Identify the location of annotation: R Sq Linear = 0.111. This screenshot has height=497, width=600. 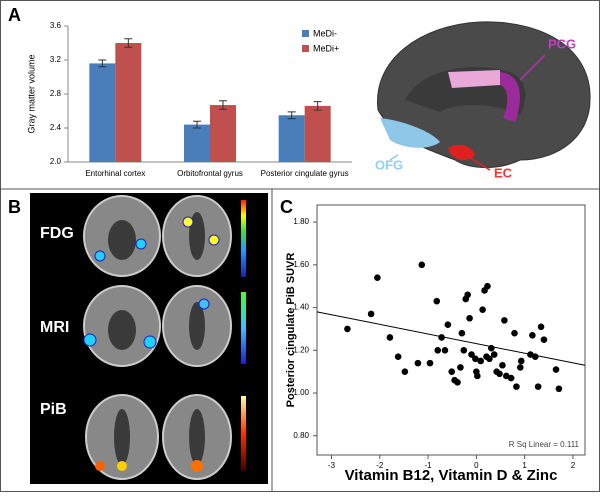
(544, 444).